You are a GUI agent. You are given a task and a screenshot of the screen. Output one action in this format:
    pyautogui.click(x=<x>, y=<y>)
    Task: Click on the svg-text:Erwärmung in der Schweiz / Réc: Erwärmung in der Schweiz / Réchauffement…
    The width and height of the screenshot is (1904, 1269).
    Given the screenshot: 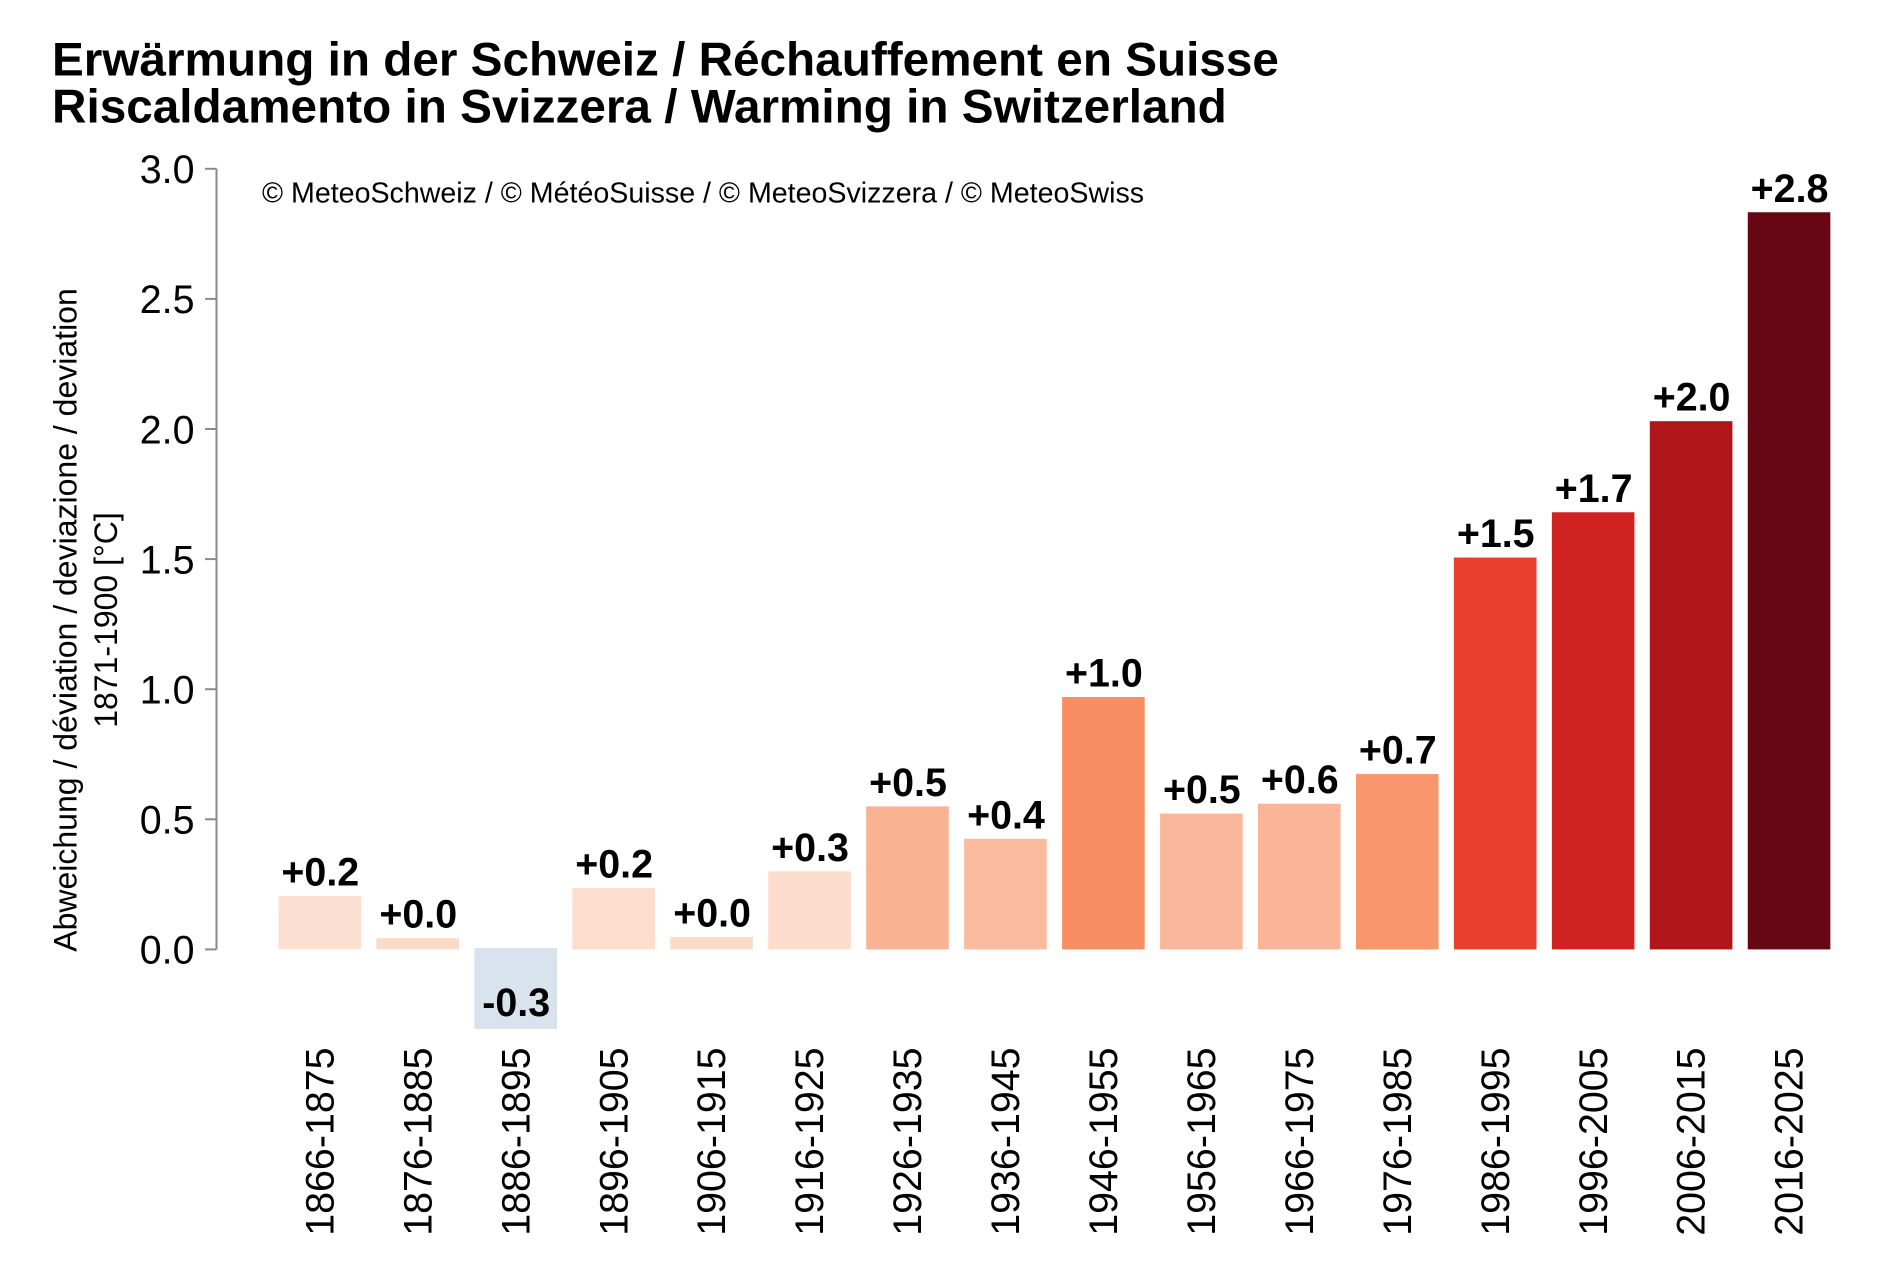 What is the action you would take?
    pyautogui.click(x=665, y=60)
    